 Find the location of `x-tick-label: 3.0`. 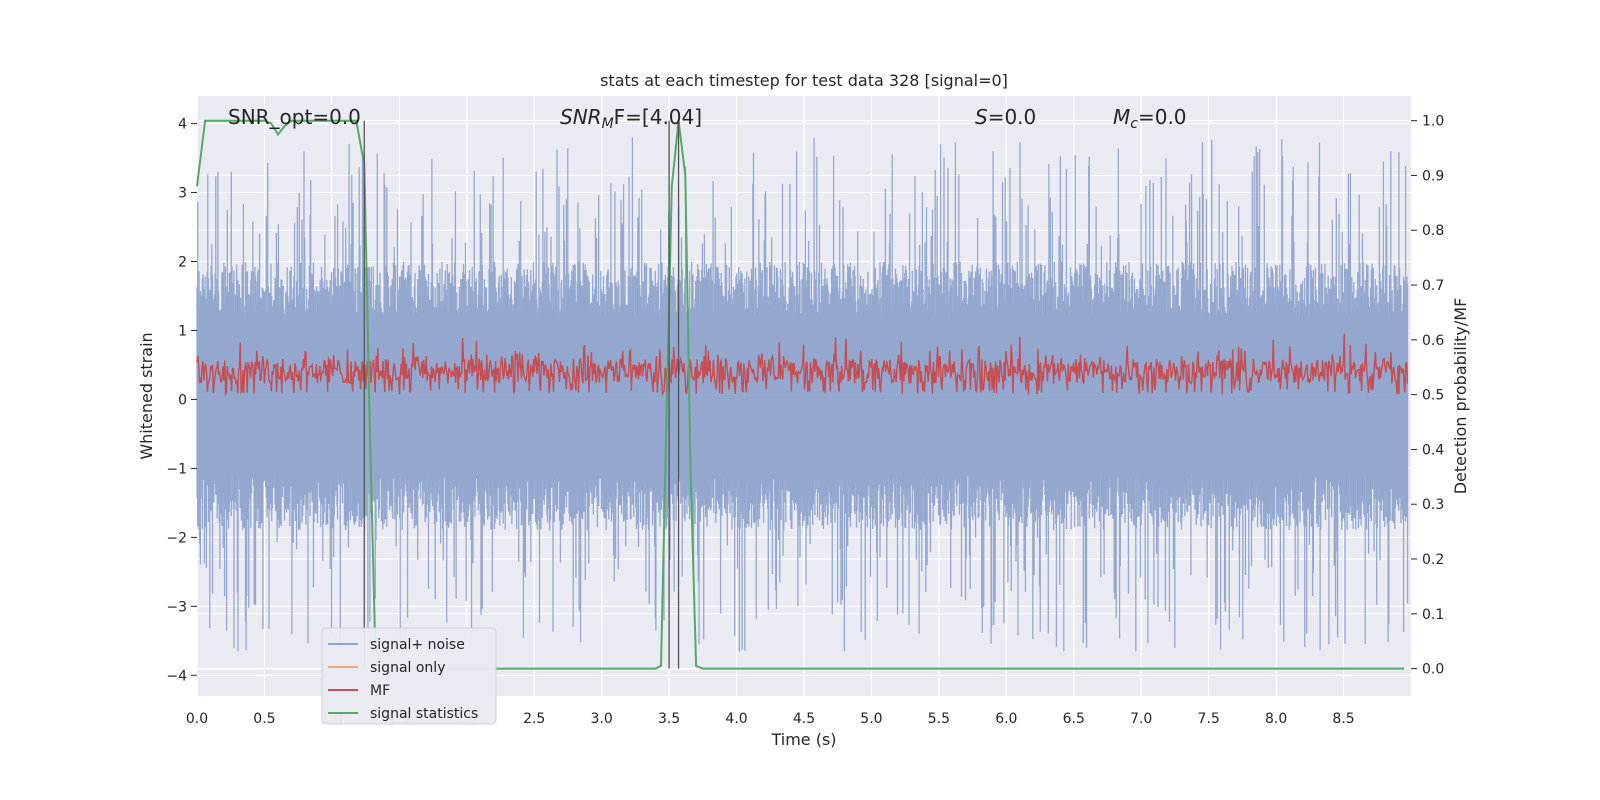

x-tick-label: 3.0 is located at coordinates (602, 719).